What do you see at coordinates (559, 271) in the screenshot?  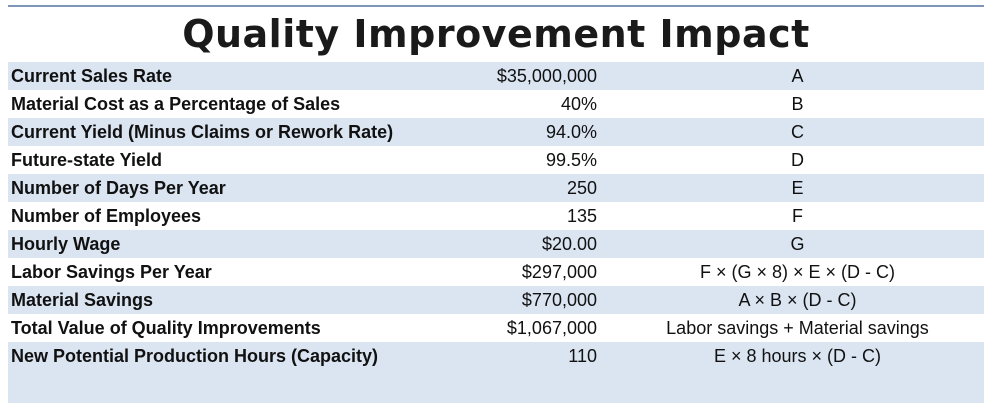 I see `row-value: $297,000` at bounding box center [559, 271].